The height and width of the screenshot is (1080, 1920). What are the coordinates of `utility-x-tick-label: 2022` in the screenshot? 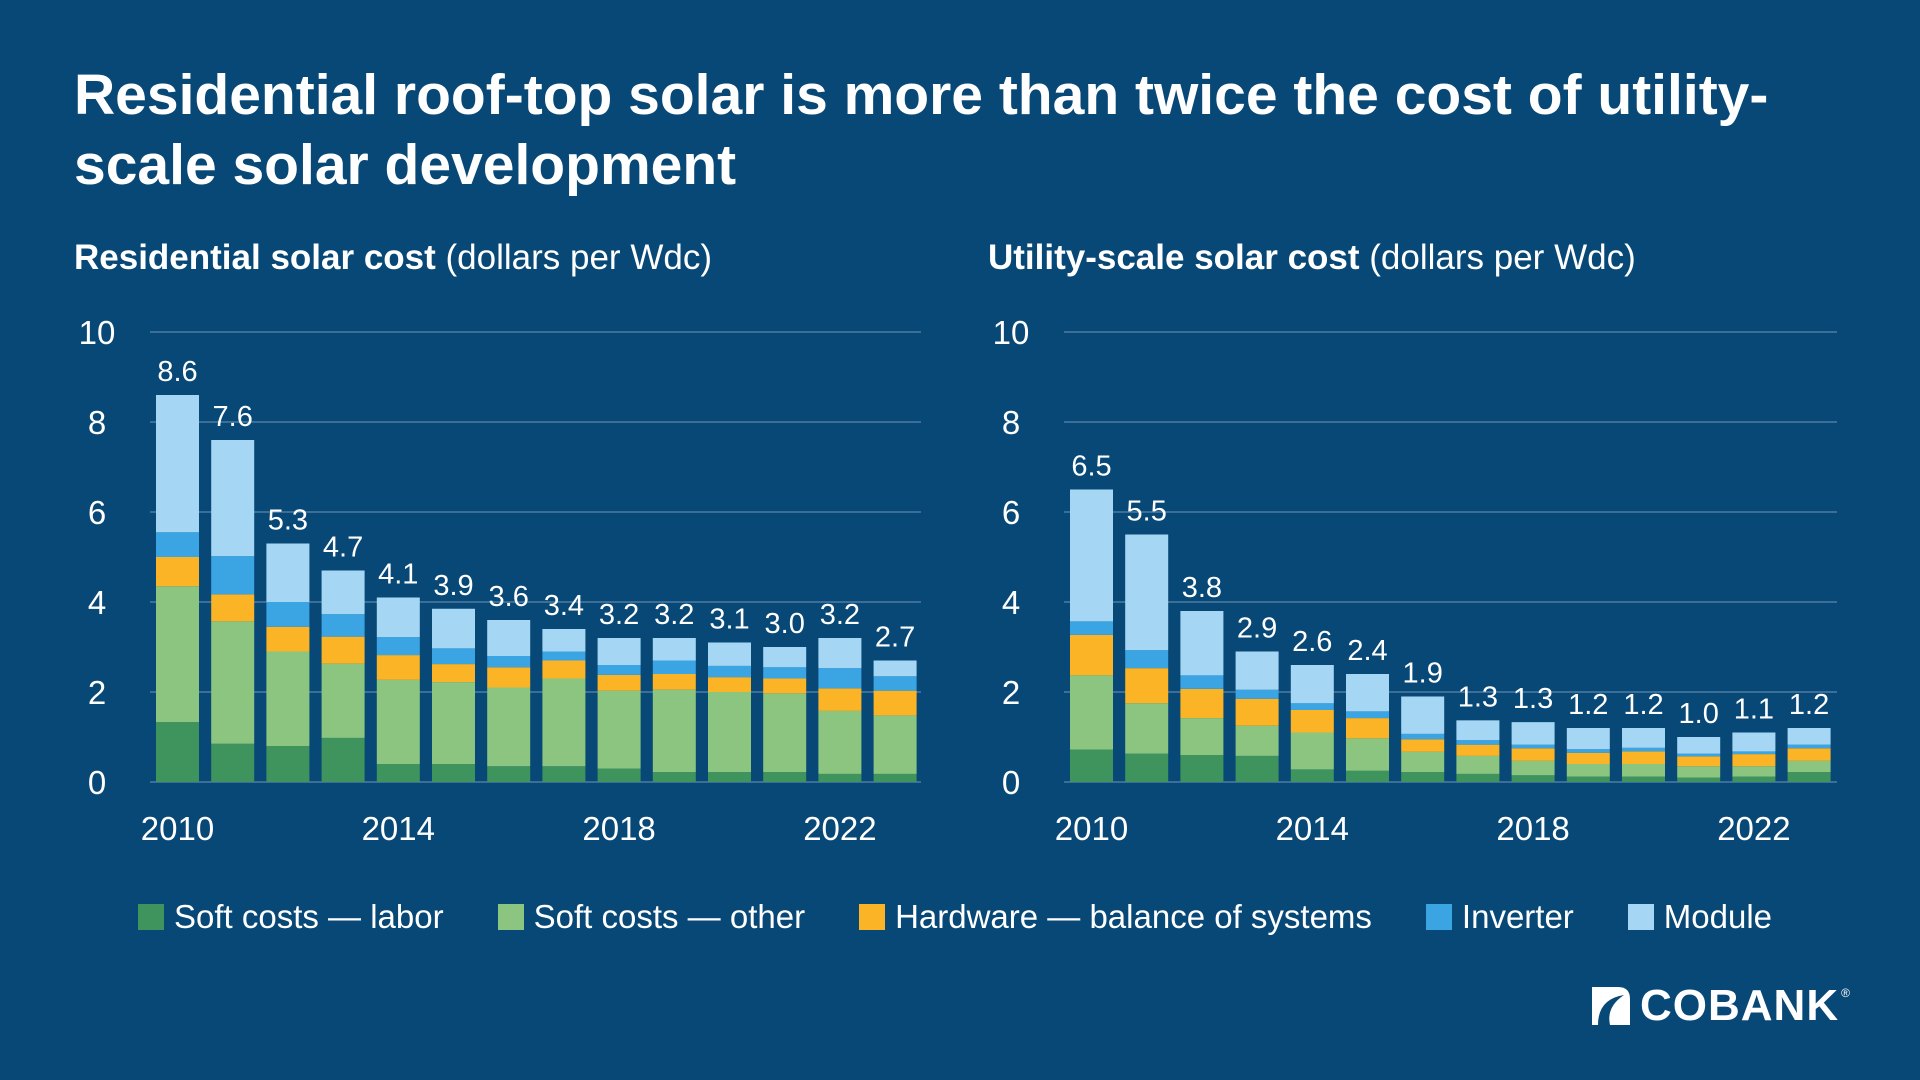 It's located at (1753, 828).